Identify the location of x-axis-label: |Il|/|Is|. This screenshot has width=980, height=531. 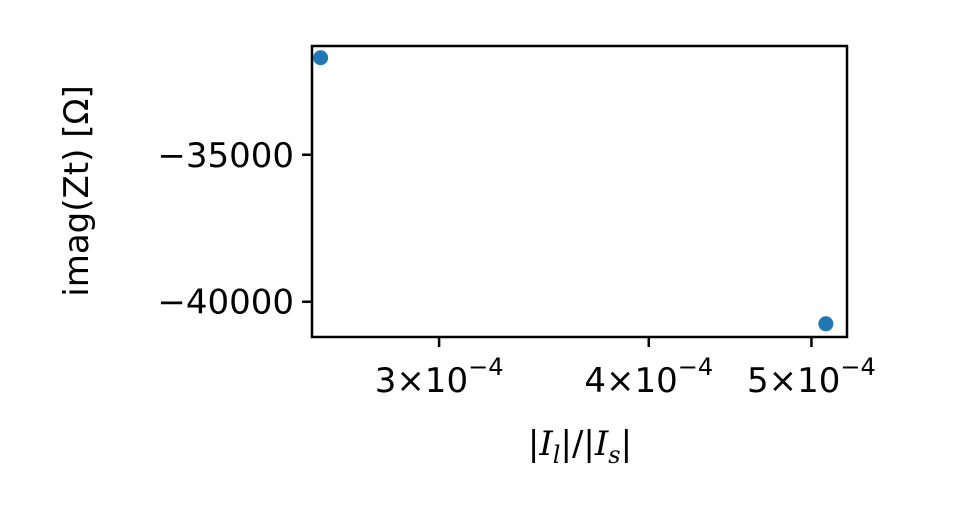
(580, 446).